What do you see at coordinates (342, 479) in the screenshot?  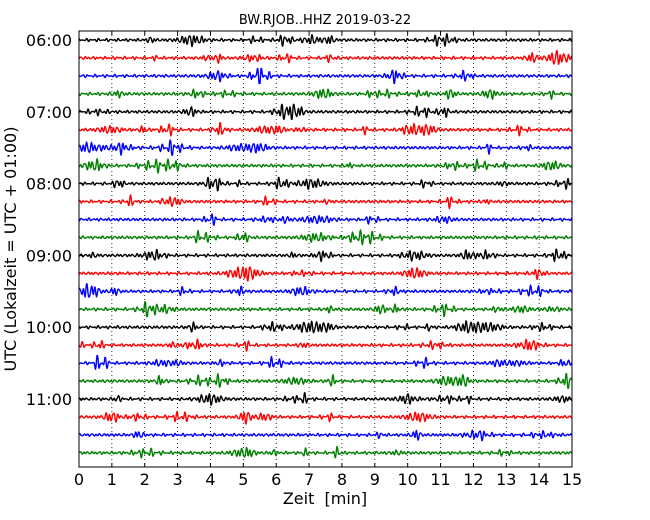 I see `x-tick-label: 8` at bounding box center [342, 479].